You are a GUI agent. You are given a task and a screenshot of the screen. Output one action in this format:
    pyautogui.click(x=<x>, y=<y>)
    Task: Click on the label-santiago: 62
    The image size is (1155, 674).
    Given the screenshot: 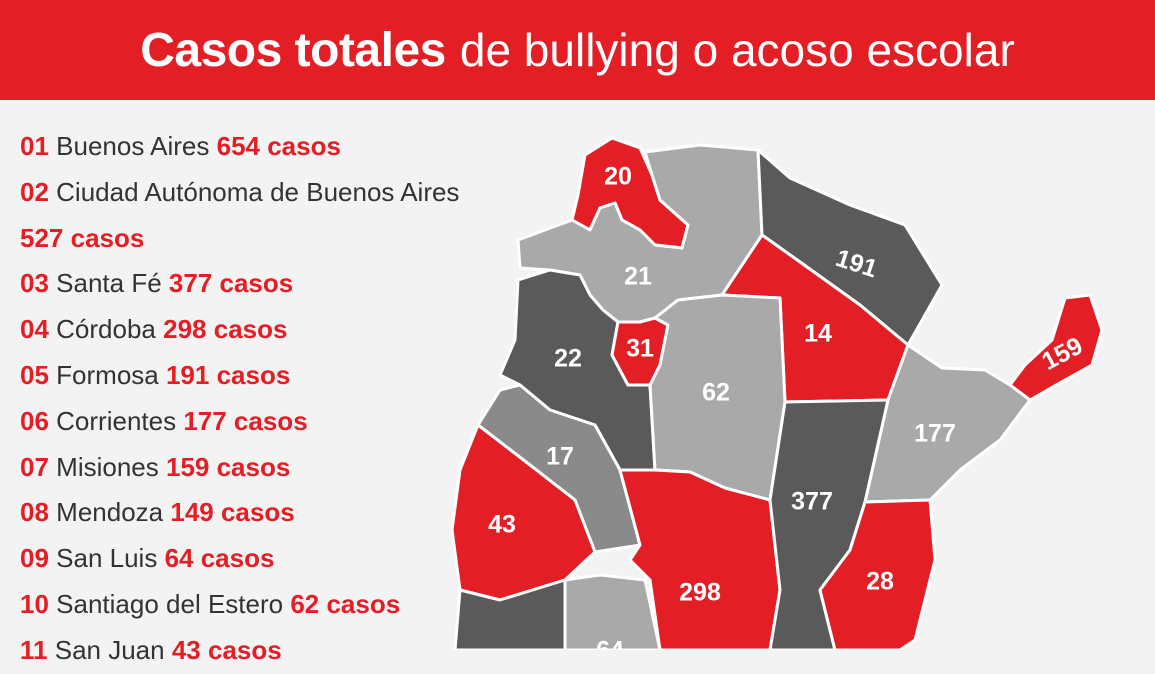 What is the action you would take?
    pyautogui.click(x=716, y=393)
    